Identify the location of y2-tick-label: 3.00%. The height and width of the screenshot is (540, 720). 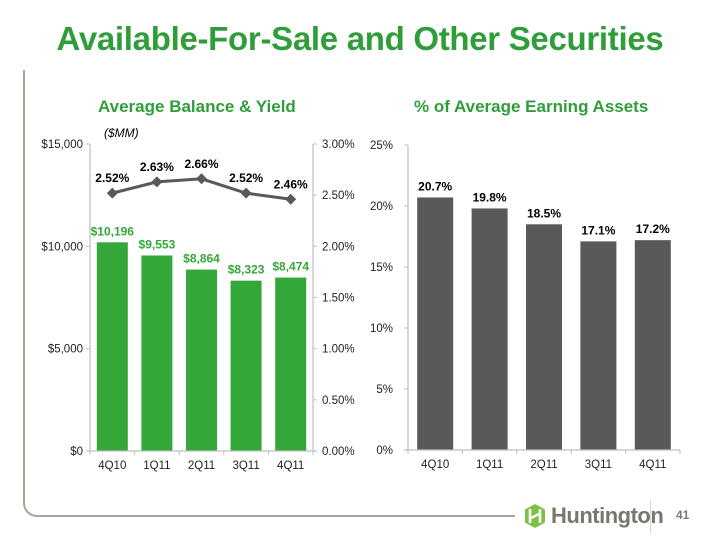
(338, 145).